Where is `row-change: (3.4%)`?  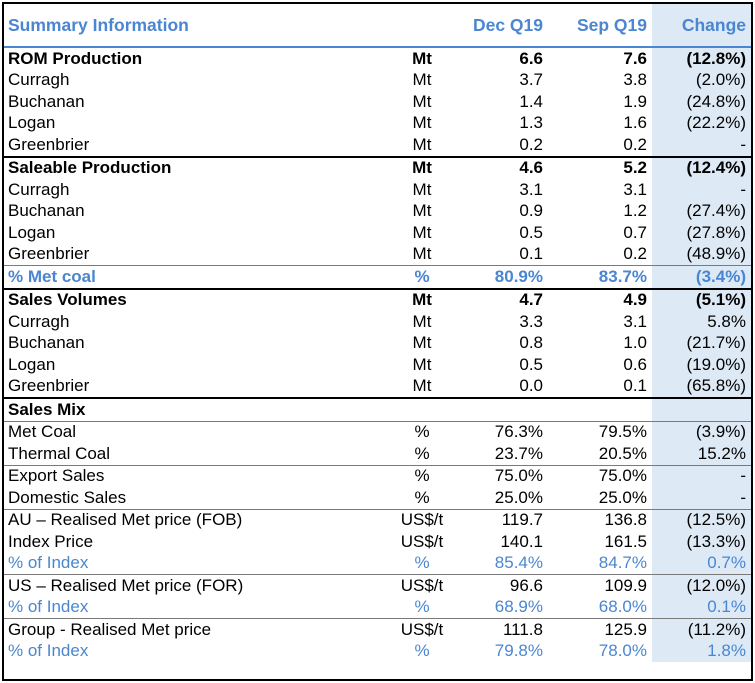
row-change: (3.4%) is located at coordinates (701, 277).